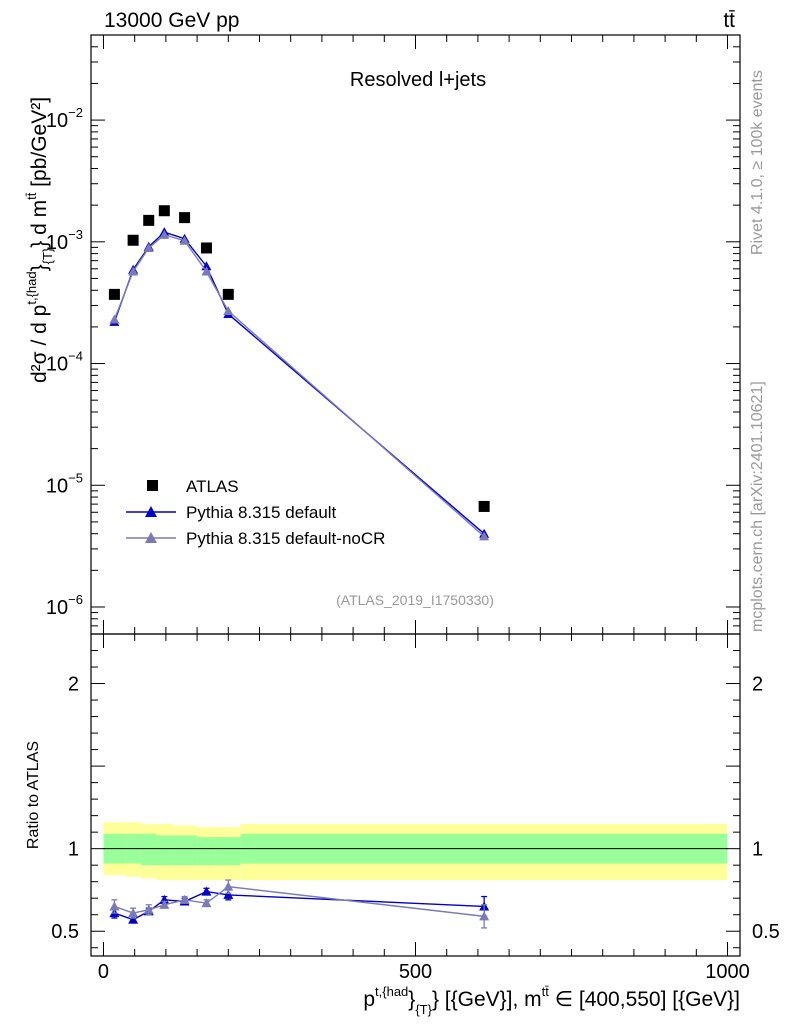 This screenshot has height=1024, width=786. Describe the element at coordinates (727, 972) in the screenshot. I see `xtick-label: 1000` at that location.